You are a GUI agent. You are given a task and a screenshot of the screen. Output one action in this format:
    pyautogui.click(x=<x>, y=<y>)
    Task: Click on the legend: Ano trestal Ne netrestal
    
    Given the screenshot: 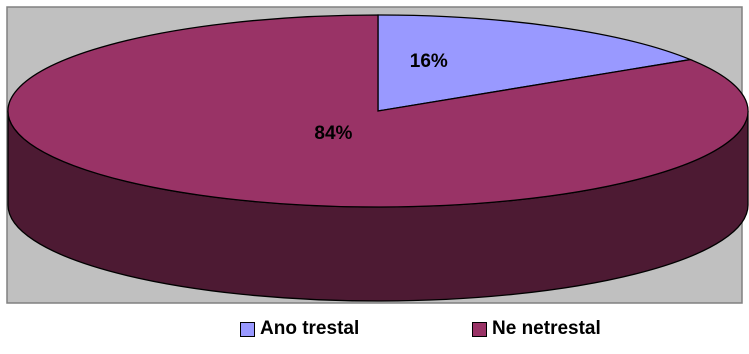 What is the action you would take?
    pyautogui.click(x=374, y=333)
    